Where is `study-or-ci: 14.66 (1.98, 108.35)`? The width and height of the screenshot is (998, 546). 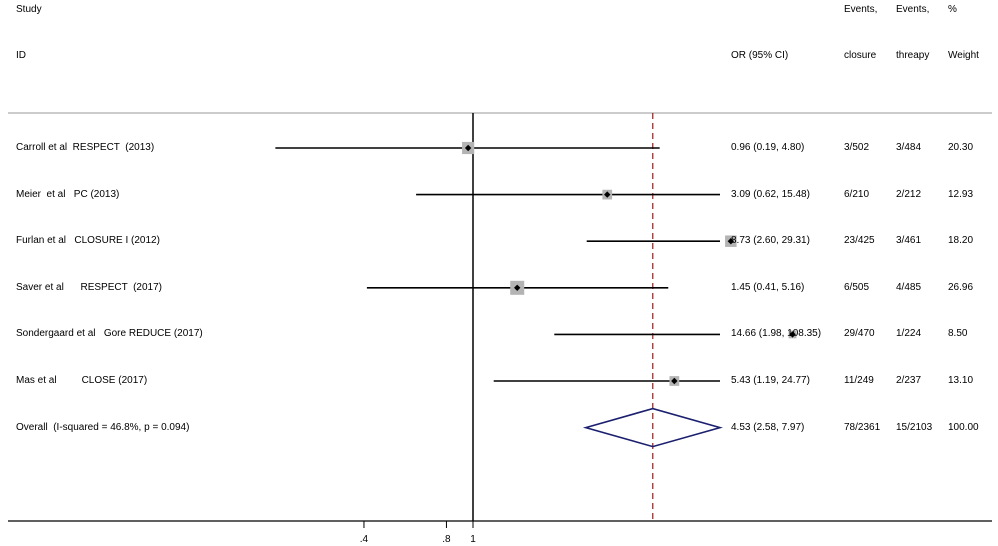
study-or-ci: 14.66 (1.98, 108.35) is located at coordinates (776, 334).